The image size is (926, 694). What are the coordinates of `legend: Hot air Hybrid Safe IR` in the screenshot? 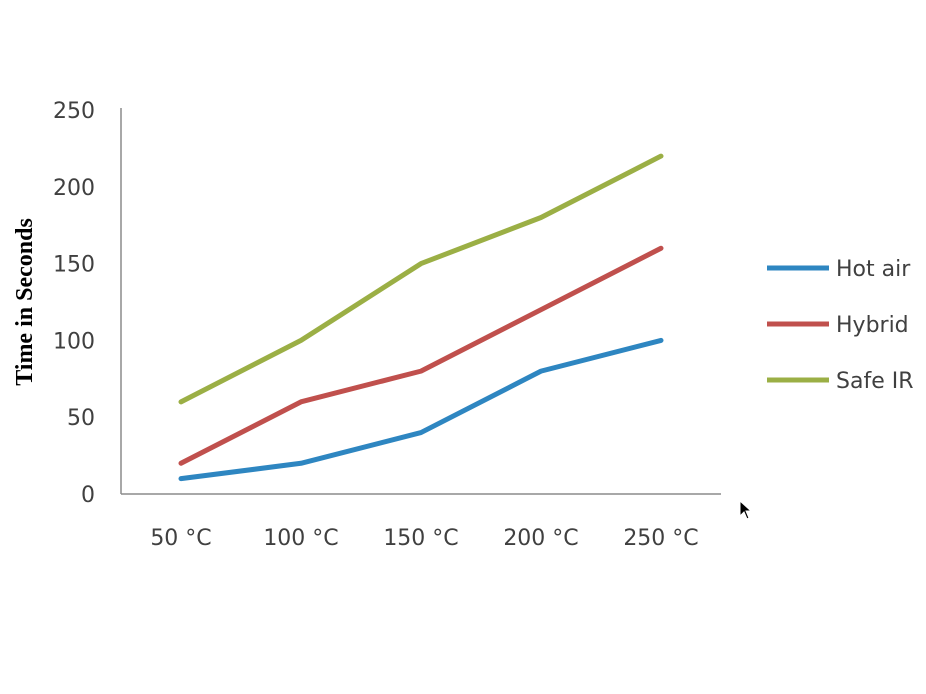 It's located at (840, 325).